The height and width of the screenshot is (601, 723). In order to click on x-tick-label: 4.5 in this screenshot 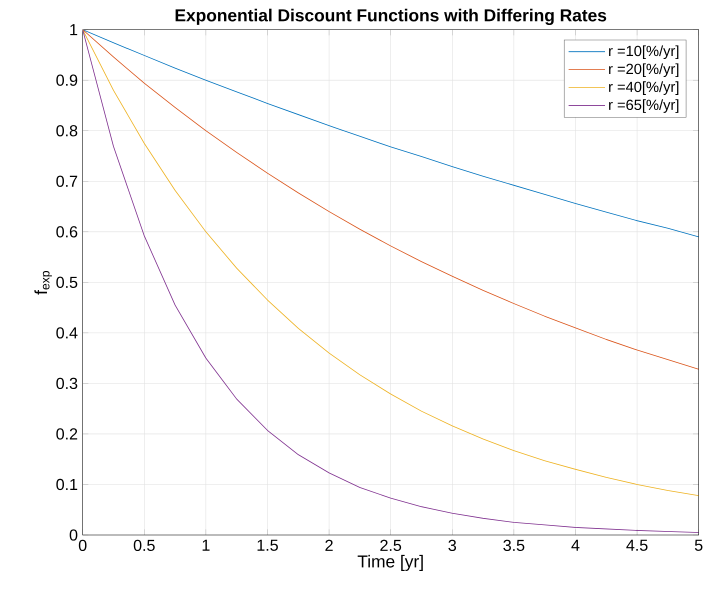, I will do `click(637, 545)`.